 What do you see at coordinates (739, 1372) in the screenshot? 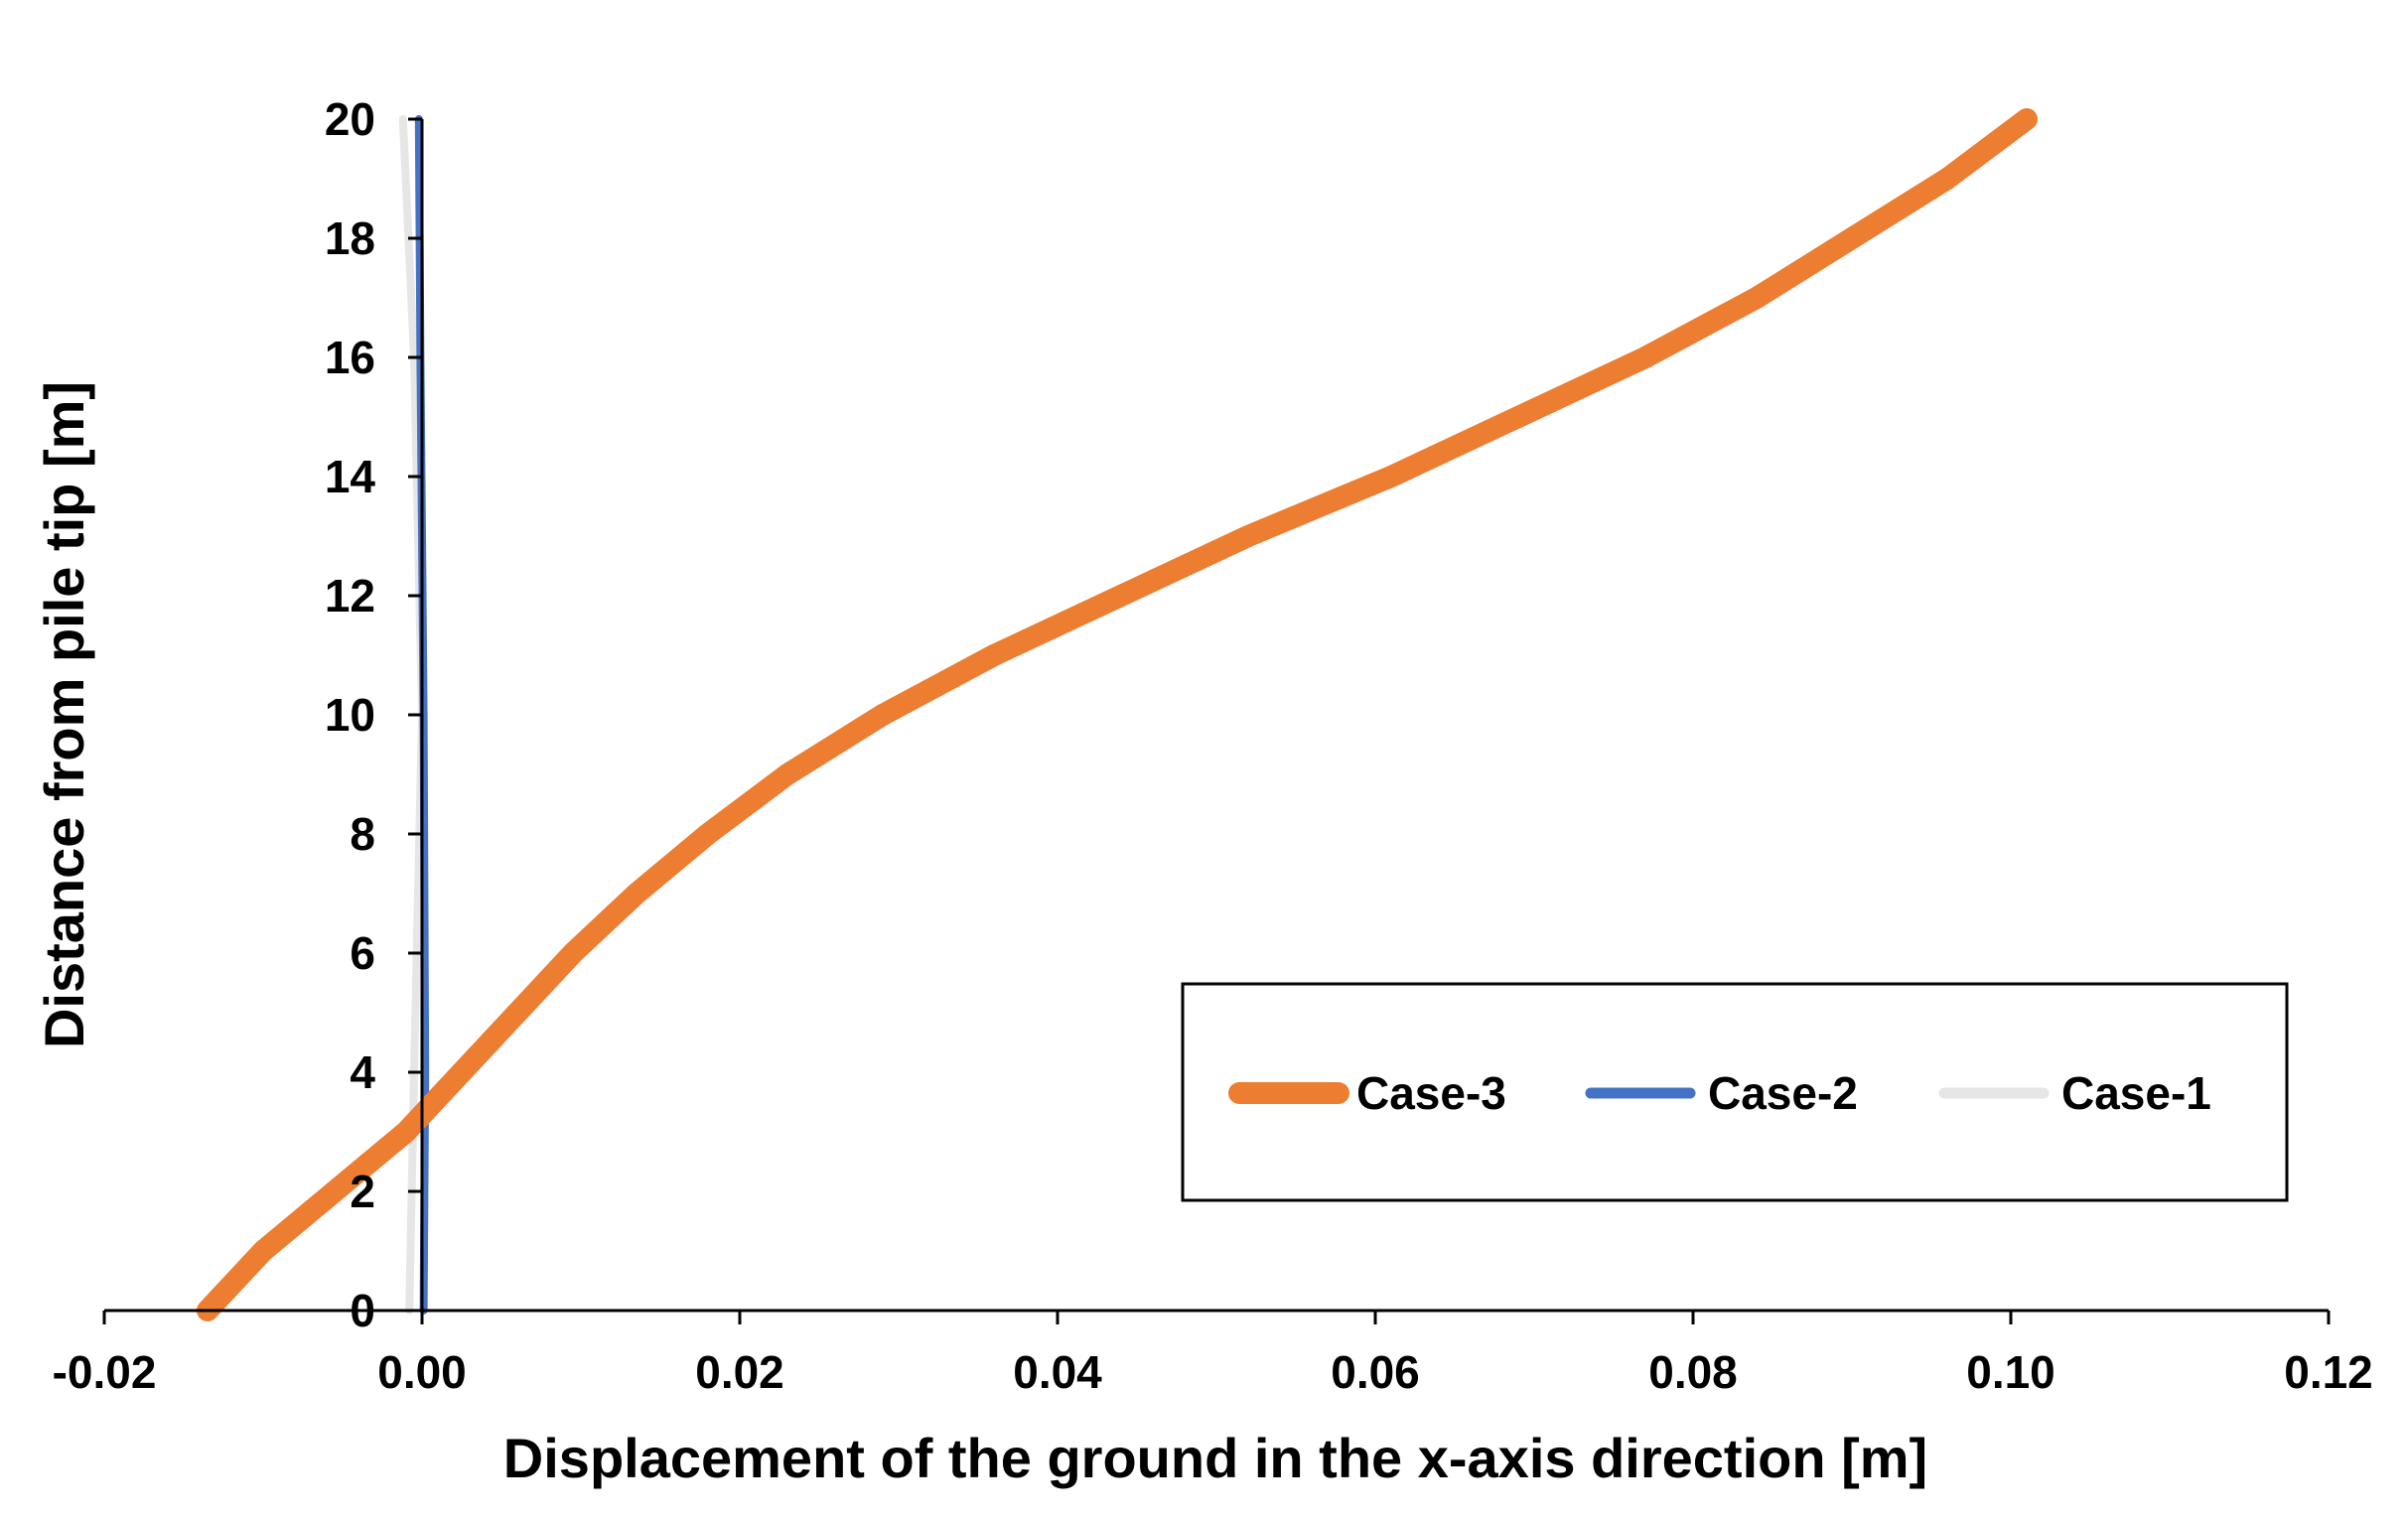
I see `x-tick-label: 0.02` at bounding box center [739, 1372].